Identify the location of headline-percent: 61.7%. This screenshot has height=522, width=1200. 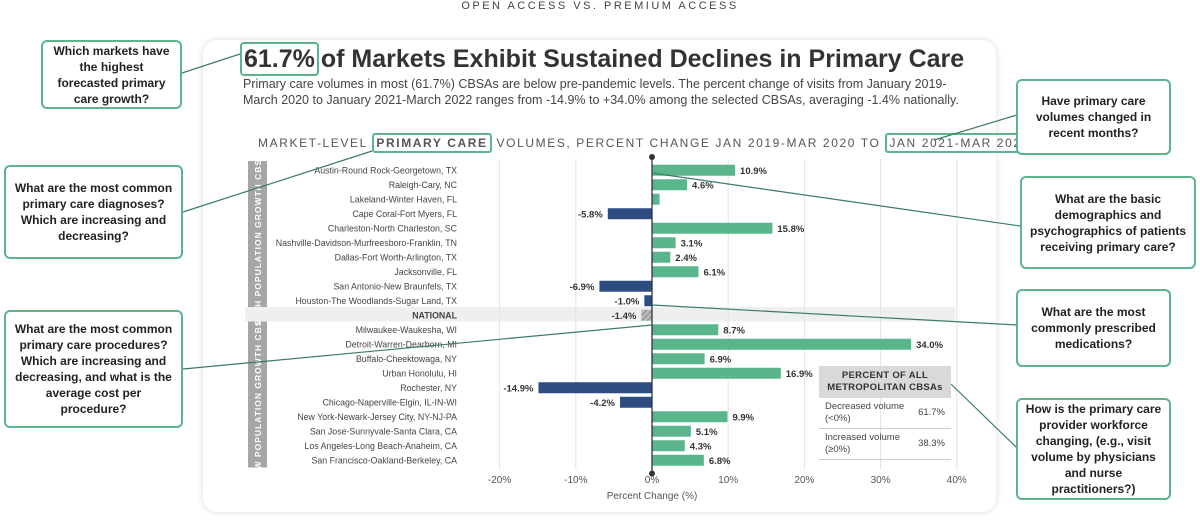
(279, 59).